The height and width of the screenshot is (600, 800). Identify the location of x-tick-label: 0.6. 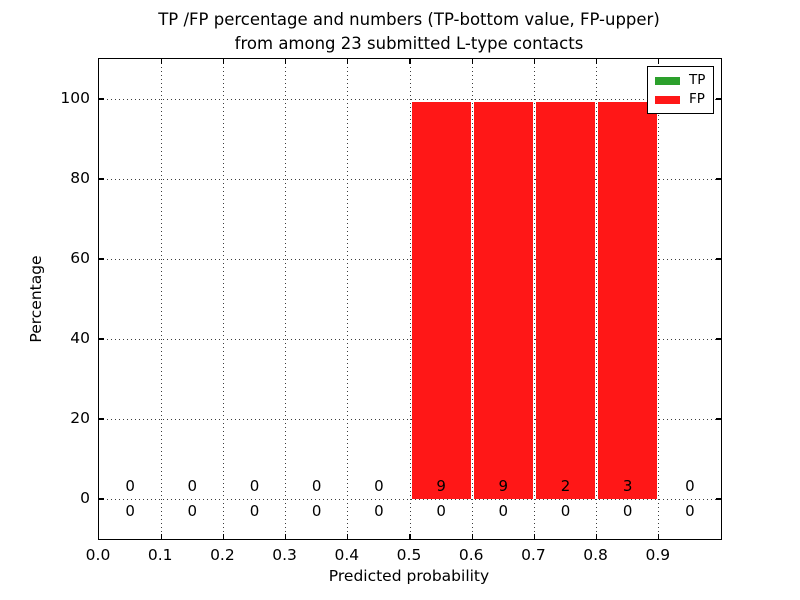
(471, 555).